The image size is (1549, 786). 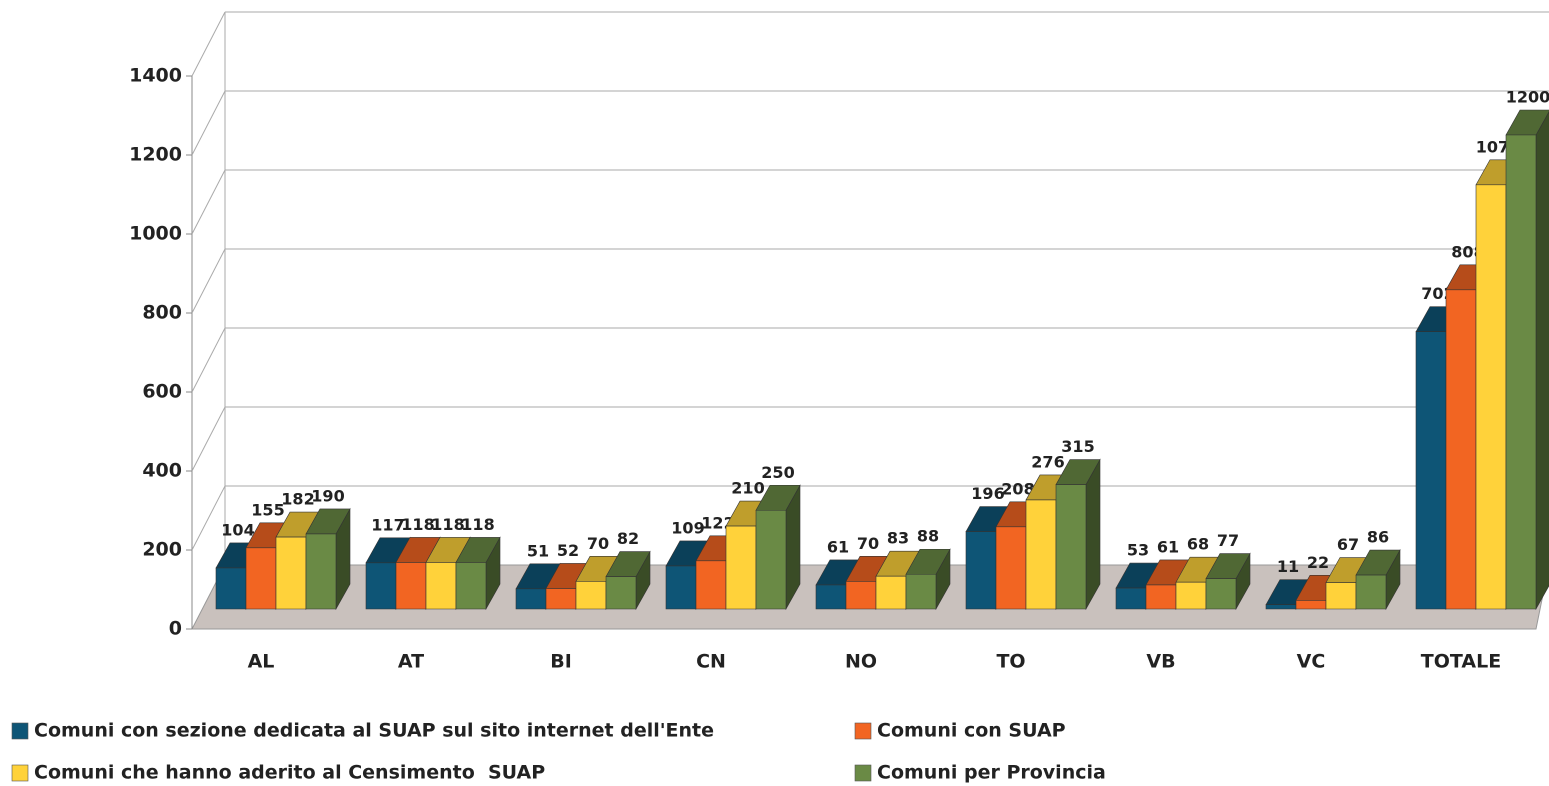 What do you see at coordinates (628, 538) in the screenshot?
I see `value-label: 82` at bounding box center [628, 538].